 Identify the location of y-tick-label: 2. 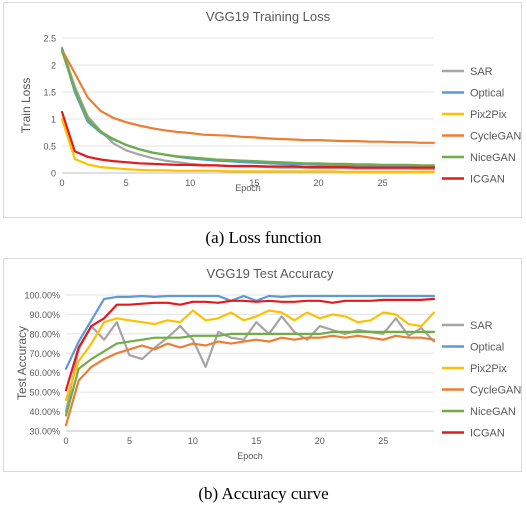
(53, 66).